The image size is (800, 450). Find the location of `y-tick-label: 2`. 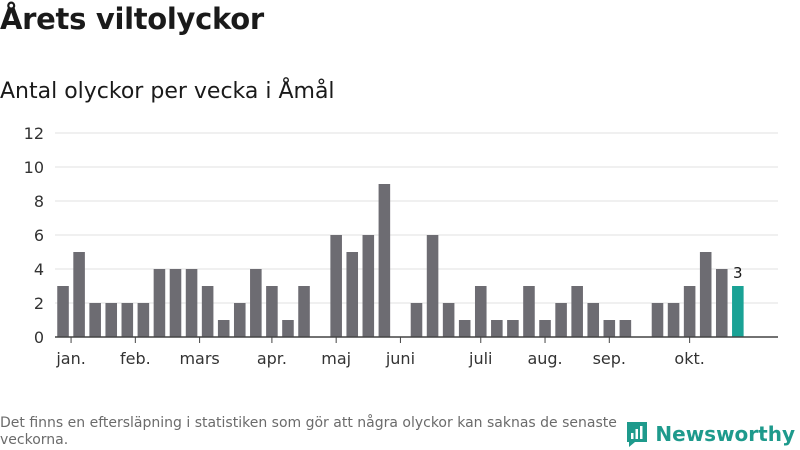

y-tick-label: 2 is located at coordinates (39, 303).